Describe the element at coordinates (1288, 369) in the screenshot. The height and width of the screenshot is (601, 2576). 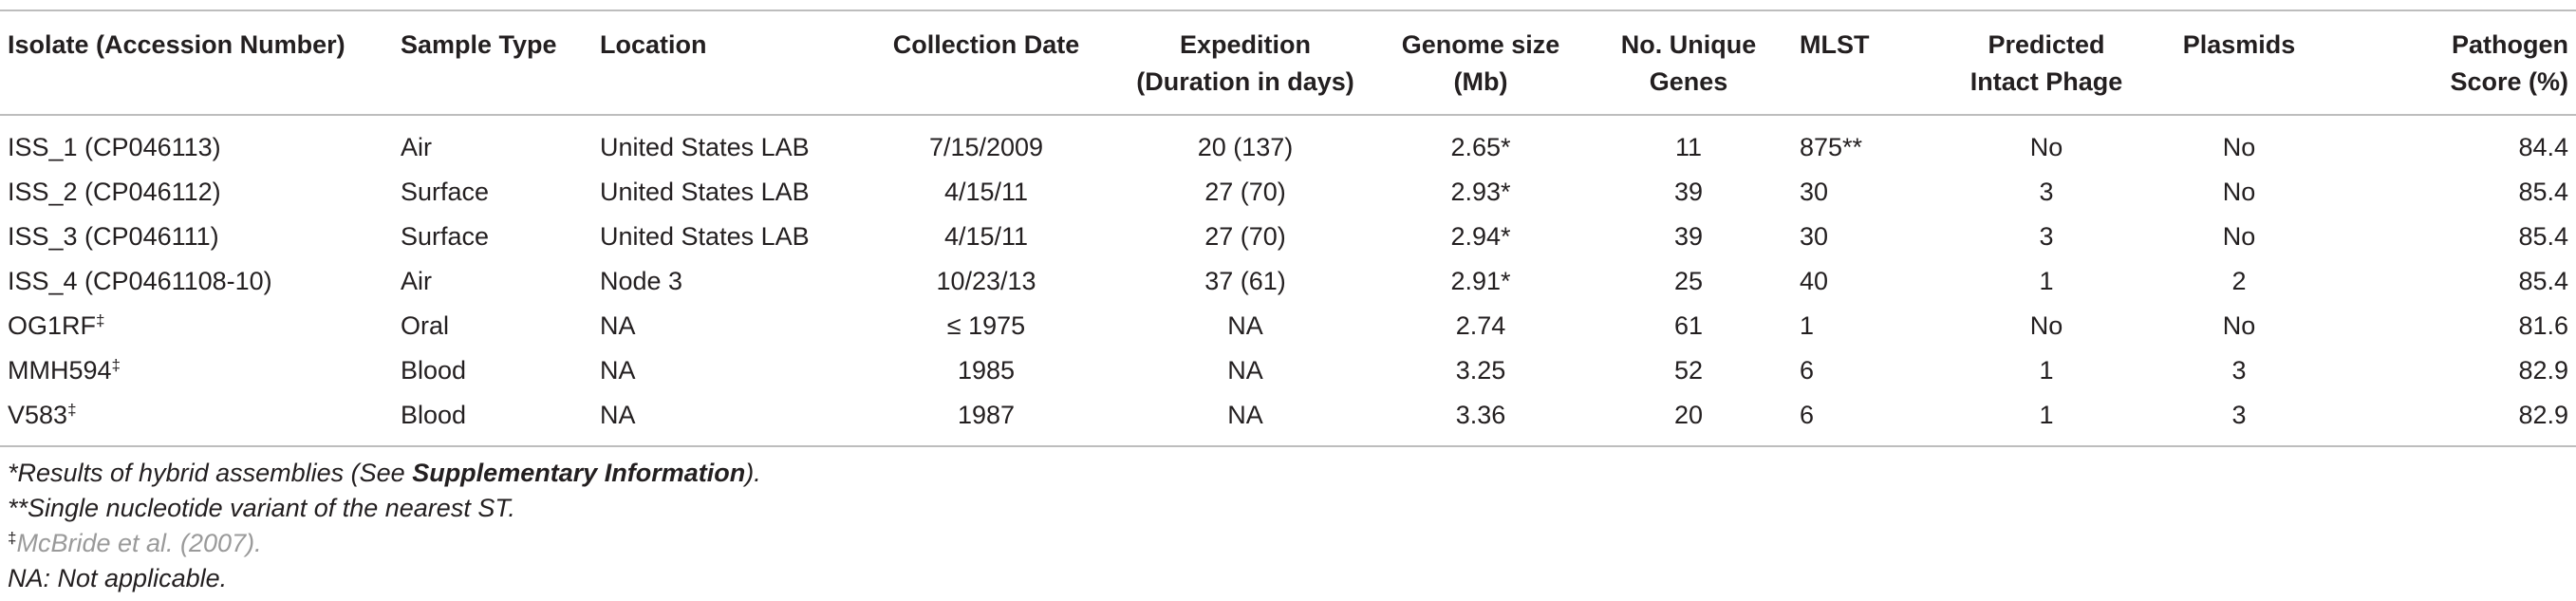
I see `table-row: MMH594‡ Blood NA 1985 NA 3.25 52 6 1 3 82.9` at that location.